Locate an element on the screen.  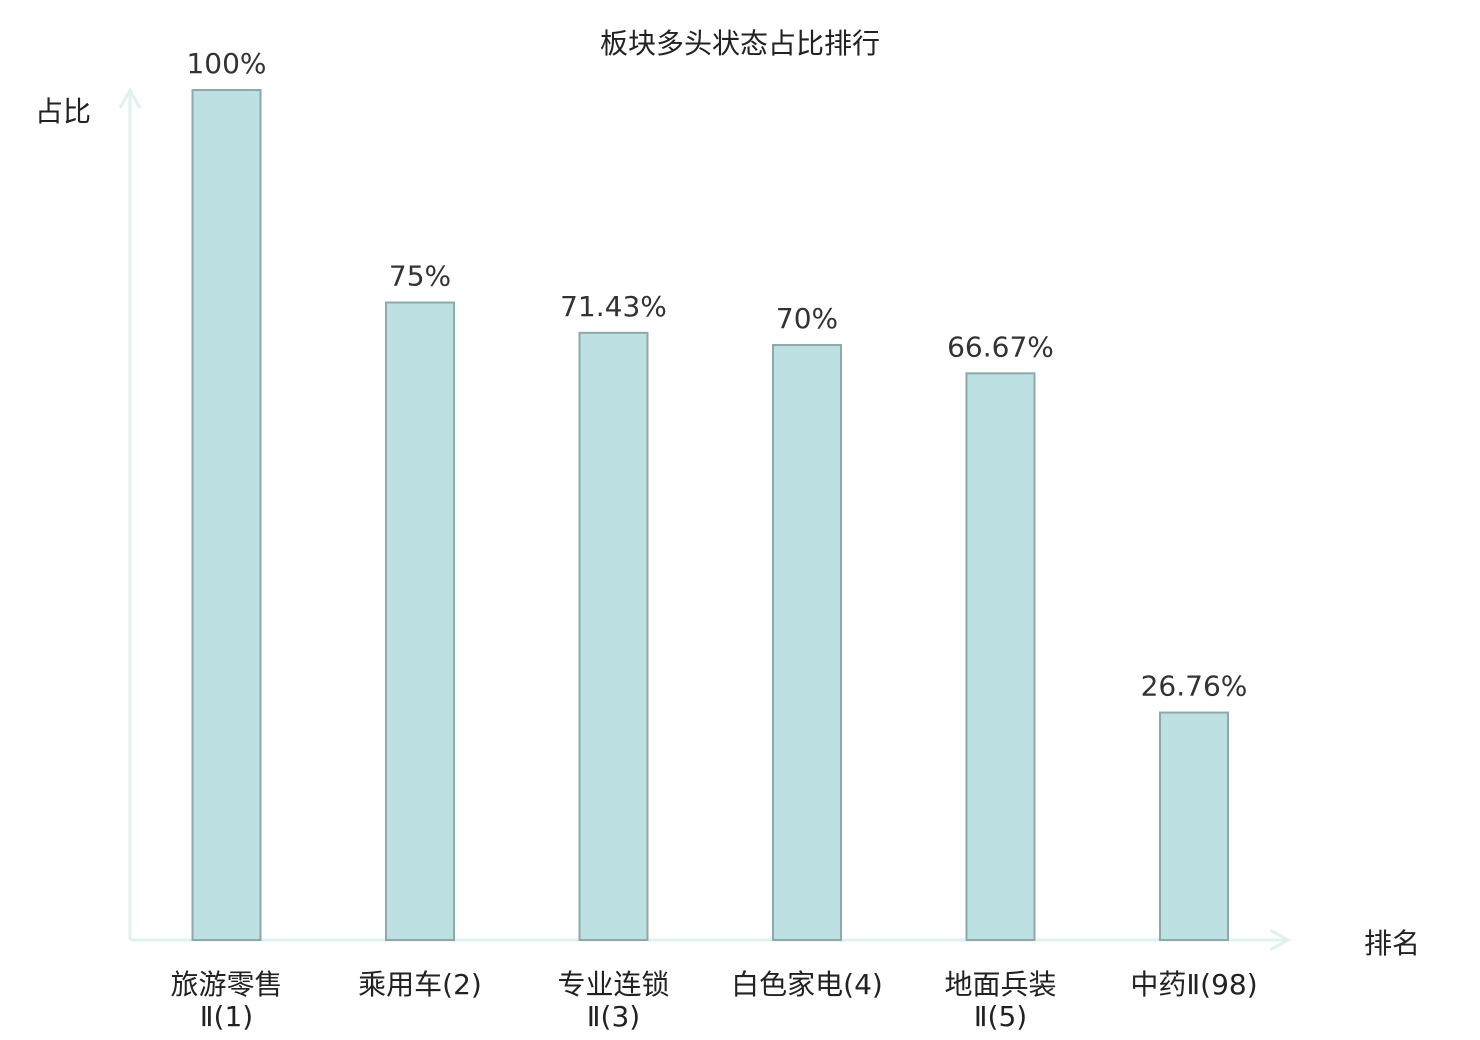
x-tick-label-3: 专业连锁 is located at coordinates (613, 984).